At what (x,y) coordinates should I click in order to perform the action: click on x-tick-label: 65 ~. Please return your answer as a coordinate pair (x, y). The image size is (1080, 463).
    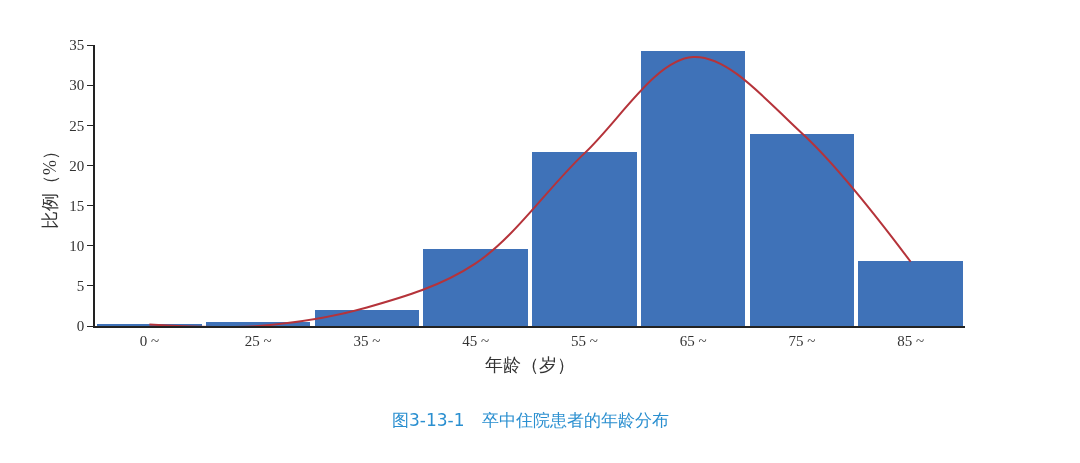
    Looking at the image, I should click on (693, 341).